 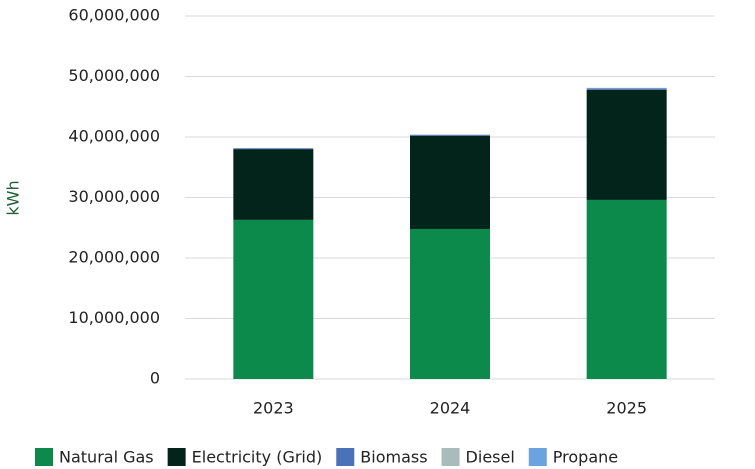 What do you see at coordinates (114, 317) in the screenshot?
I see `y-tick-label: 10,000,000` at bounding box center [114, 317].